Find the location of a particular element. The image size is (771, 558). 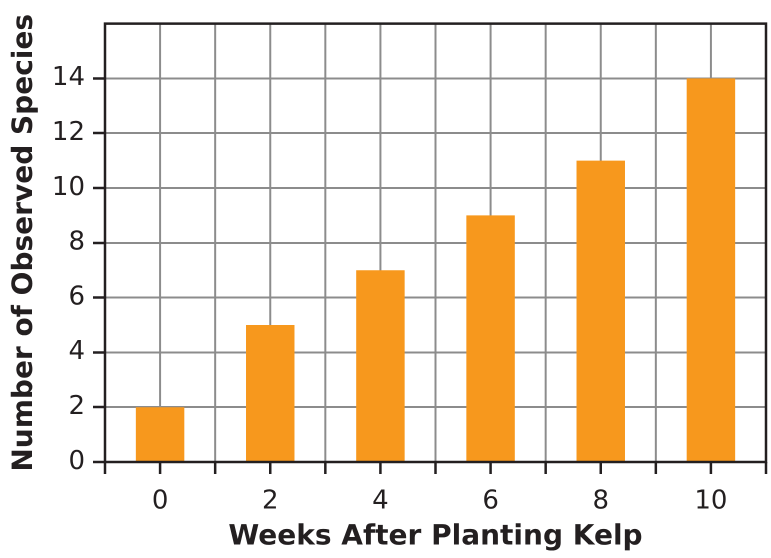

x-tick-label: 10 is located at coordinates (711, 500).